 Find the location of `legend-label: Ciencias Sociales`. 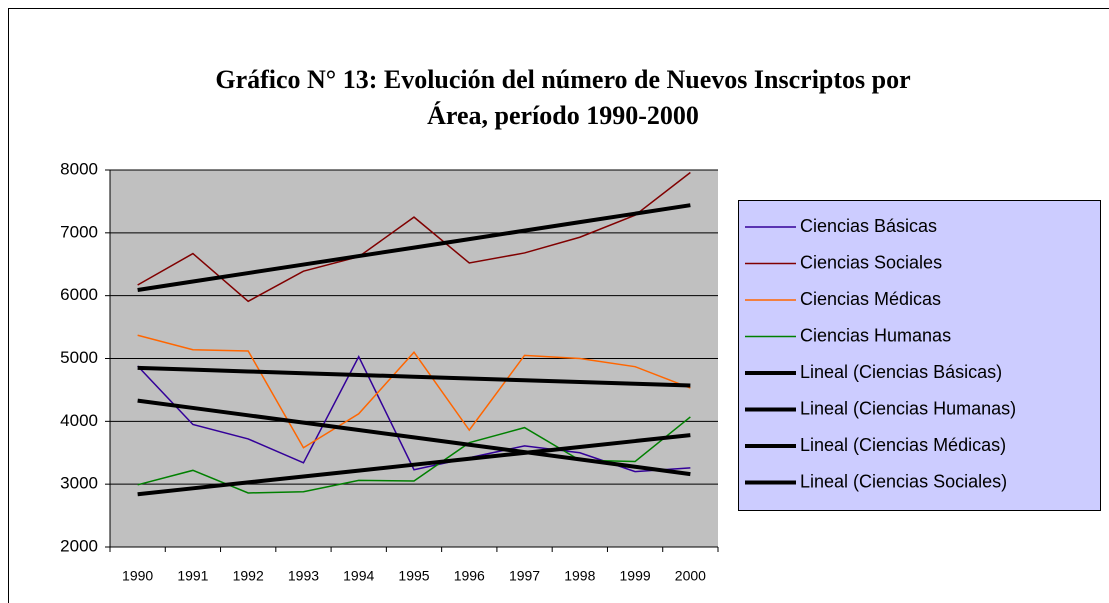

legend-label: Ciencias Sociales is located at coordinates (871, 262).